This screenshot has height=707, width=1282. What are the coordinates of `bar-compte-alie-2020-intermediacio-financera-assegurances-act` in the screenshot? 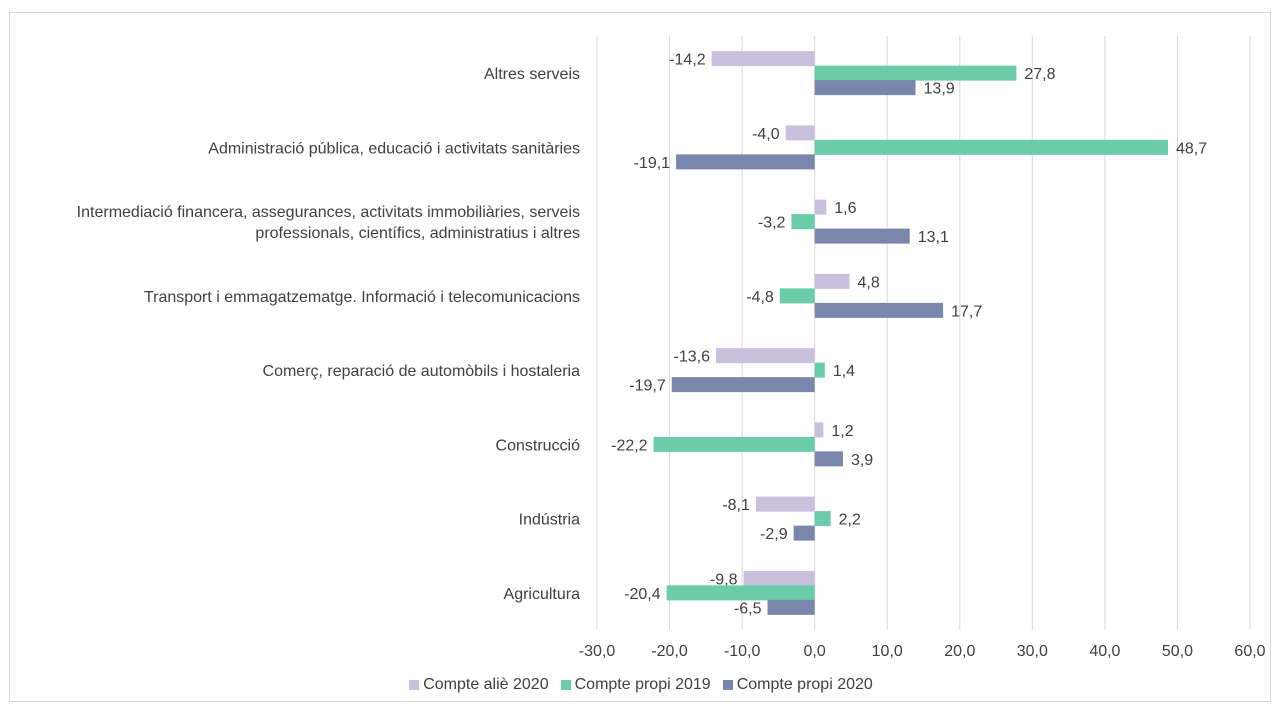 It's located at (820, 207).